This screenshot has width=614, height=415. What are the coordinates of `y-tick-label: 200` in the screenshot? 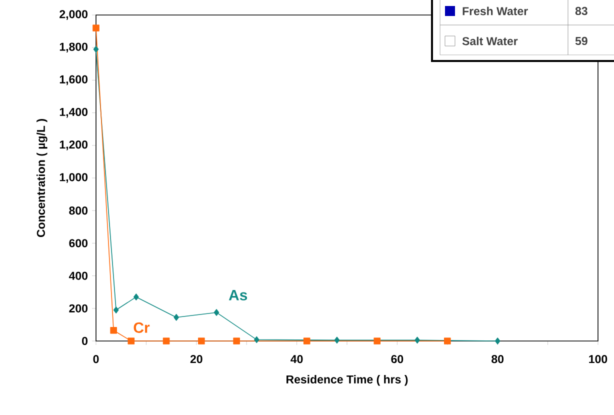 It's located at (78, 308).